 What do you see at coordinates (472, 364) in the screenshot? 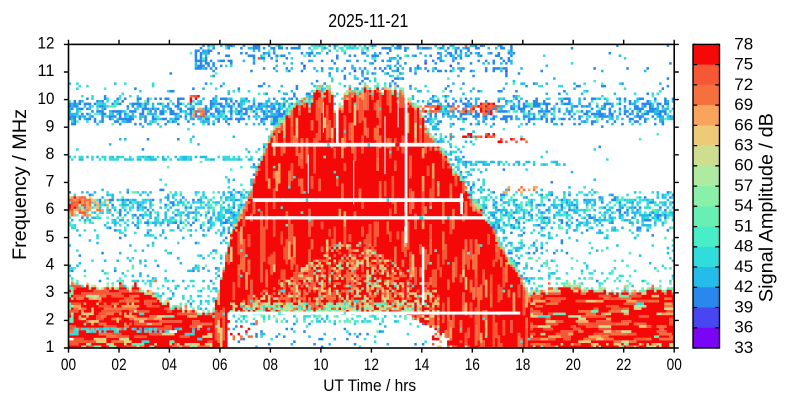
I see `svg-text: 16` at bounding box center [472, 364].